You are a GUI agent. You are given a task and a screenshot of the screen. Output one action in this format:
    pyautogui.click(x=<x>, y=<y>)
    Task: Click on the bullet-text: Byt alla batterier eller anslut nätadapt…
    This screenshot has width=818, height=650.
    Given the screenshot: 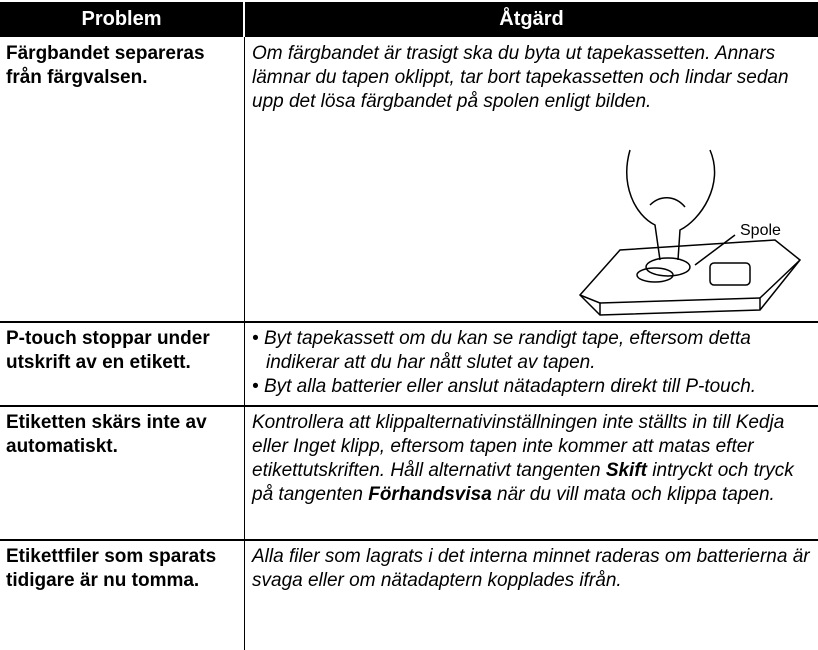 What is the action you would take?
    pyautogui.click(x=510, y=386)
    